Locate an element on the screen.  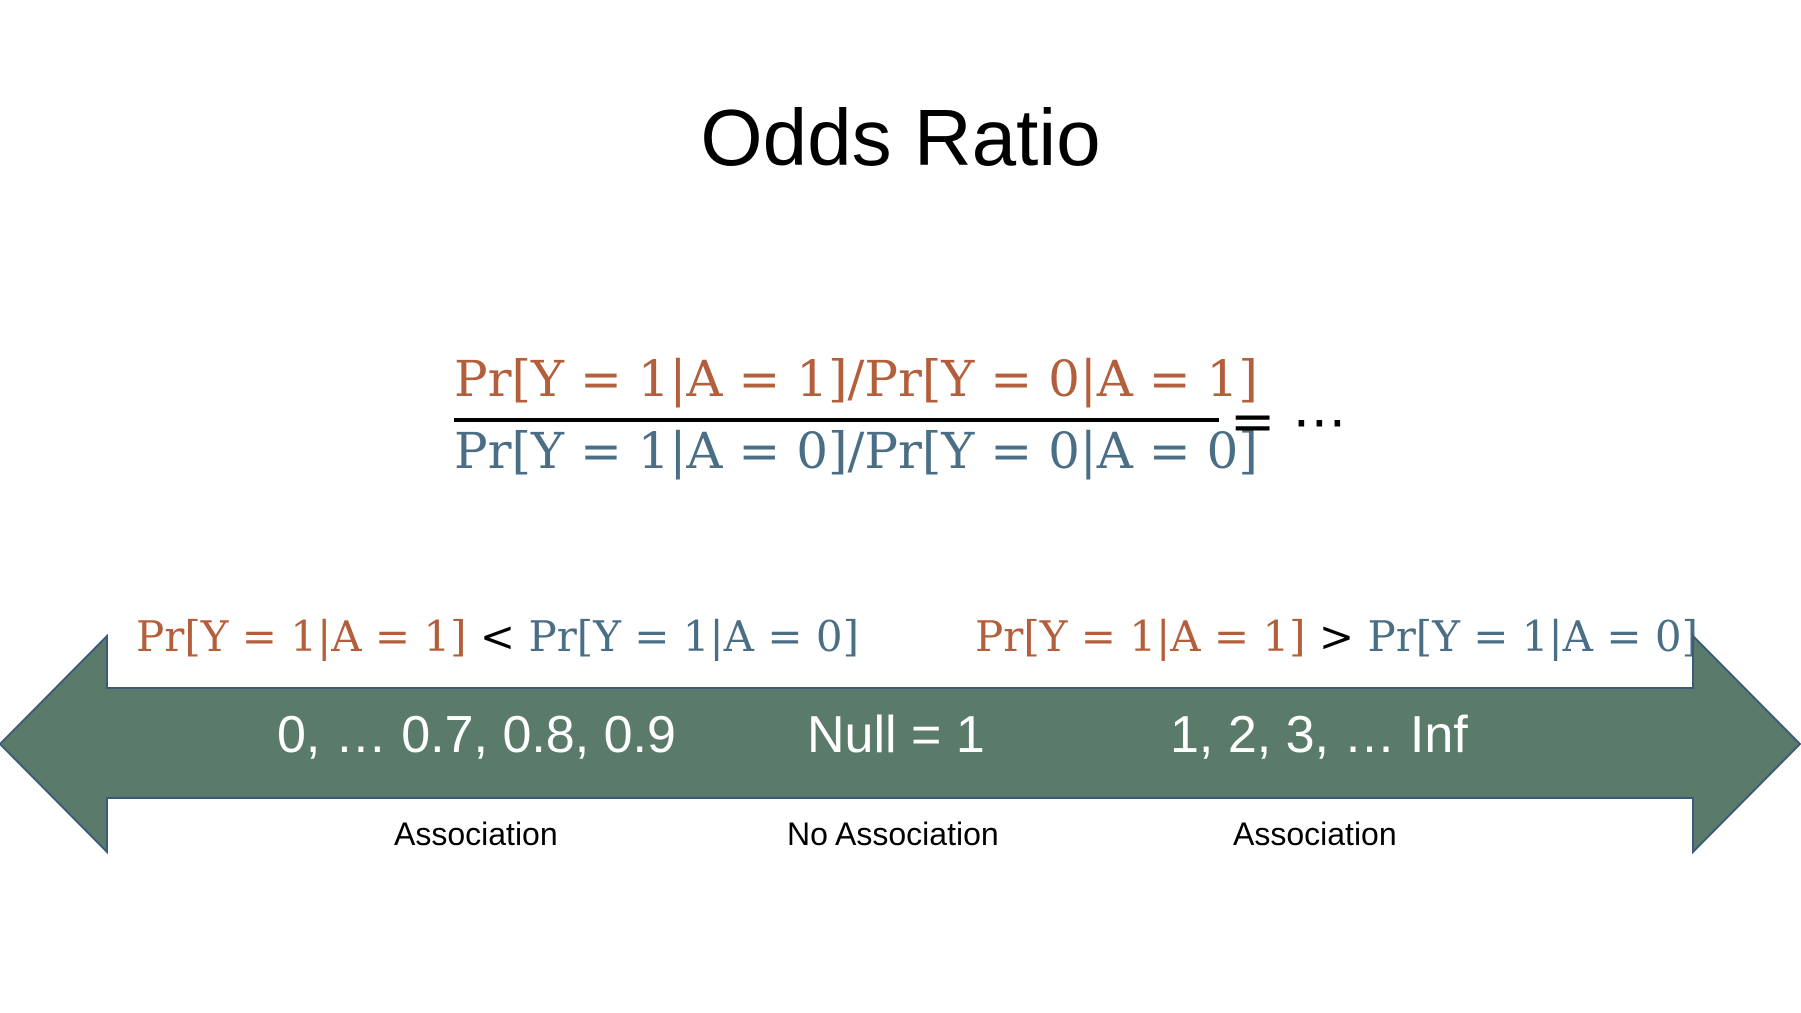
odds-ratio-numerator: Pr[Y = 1|A = 1]/Pr[Y = 0|A = 1] is located at coordinates (856, 379).